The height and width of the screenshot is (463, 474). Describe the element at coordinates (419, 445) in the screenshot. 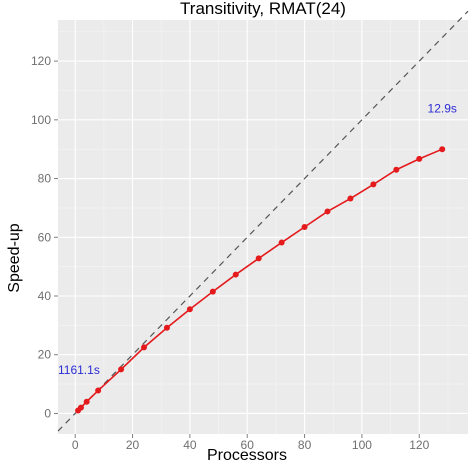

I see `x-tick-label: 120` at that location.